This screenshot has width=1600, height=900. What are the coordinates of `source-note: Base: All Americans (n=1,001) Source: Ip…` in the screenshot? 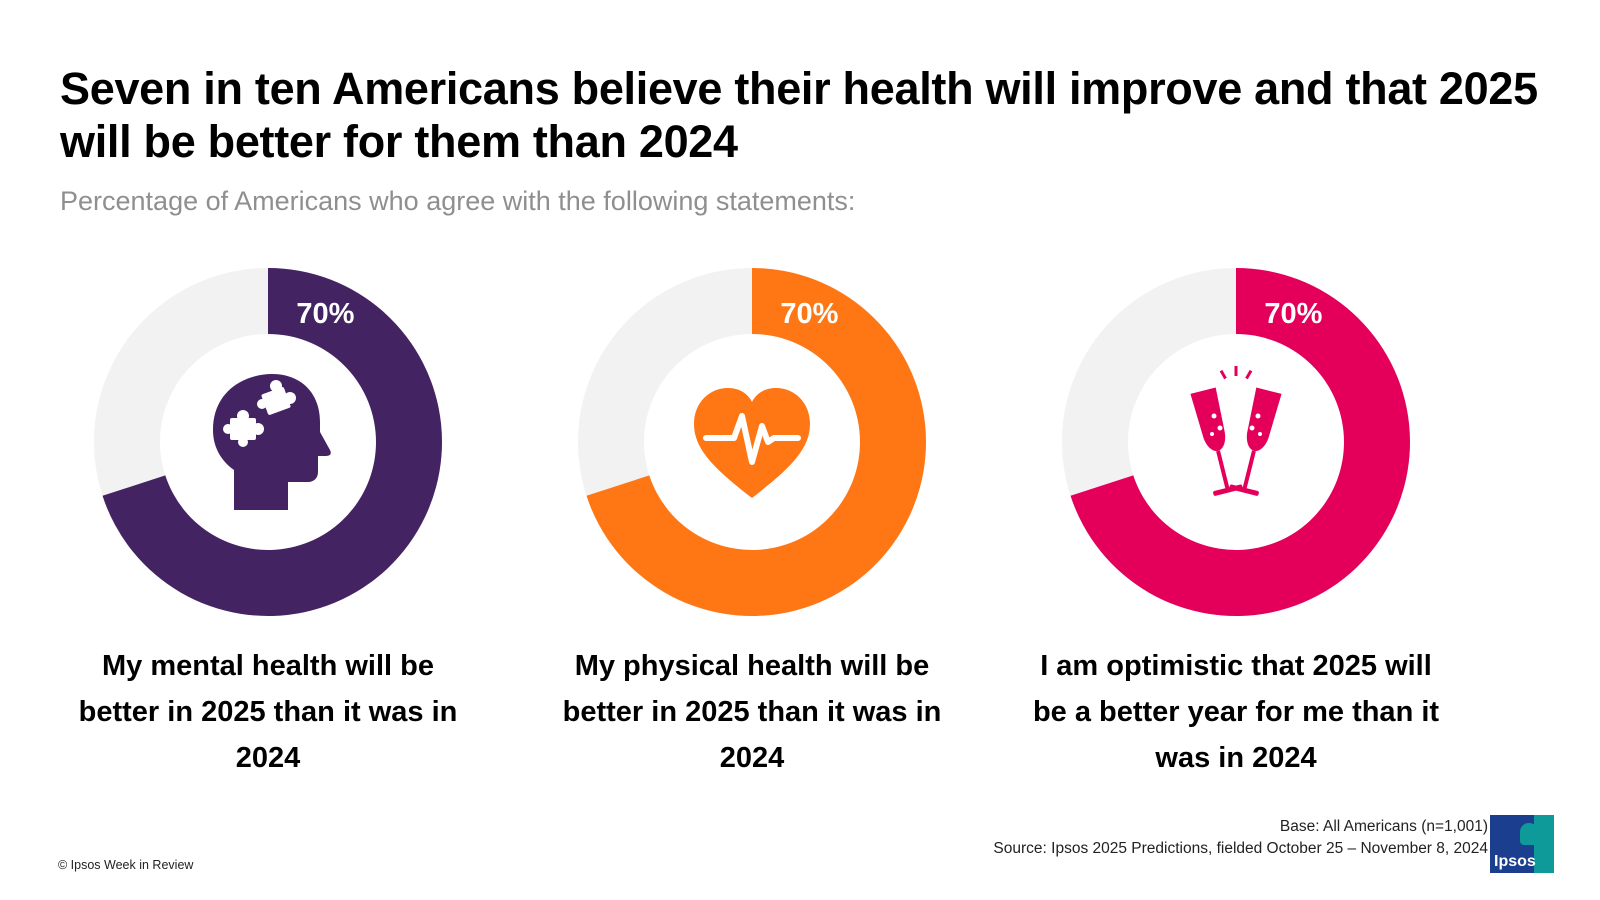 It's located at (1240, 838).